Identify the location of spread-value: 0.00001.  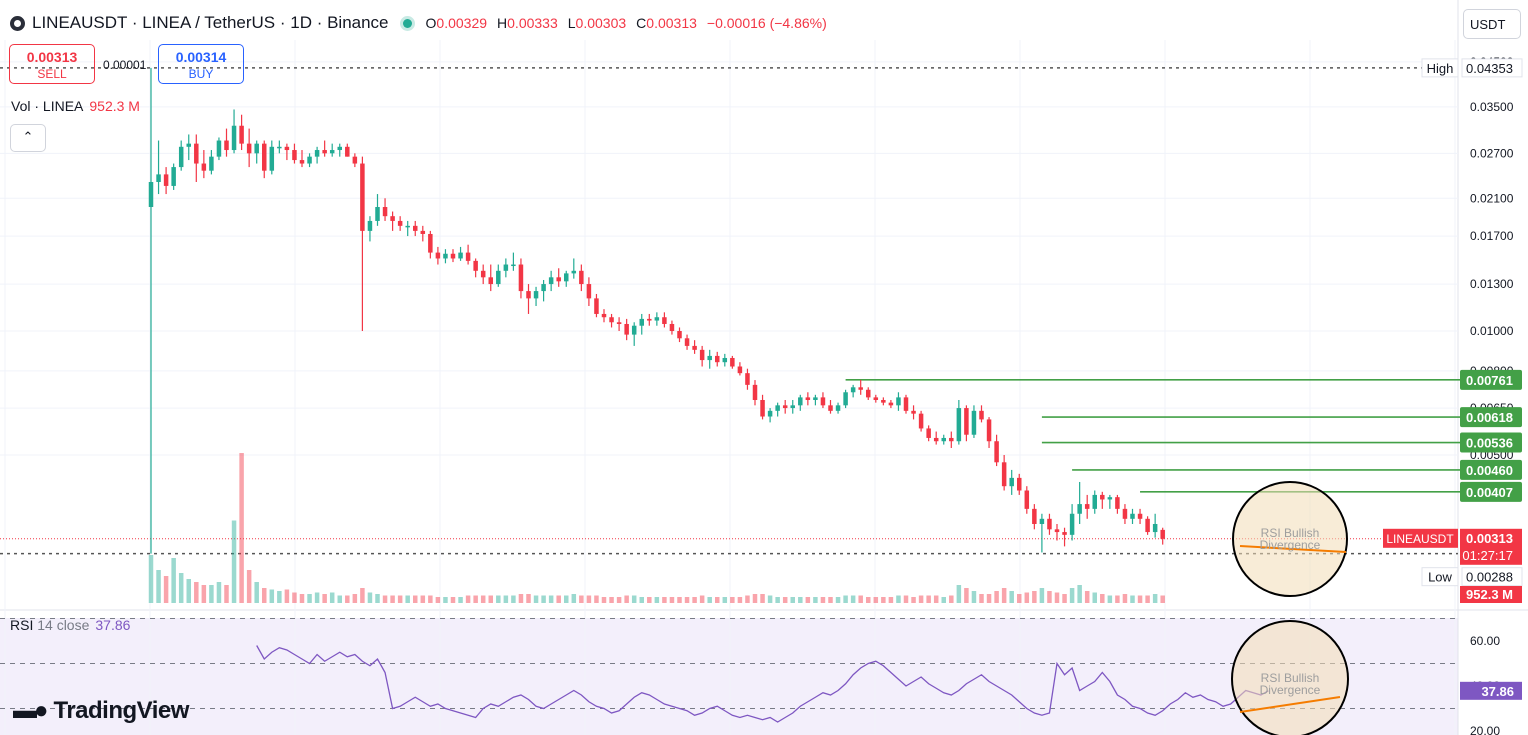
(125, 65).